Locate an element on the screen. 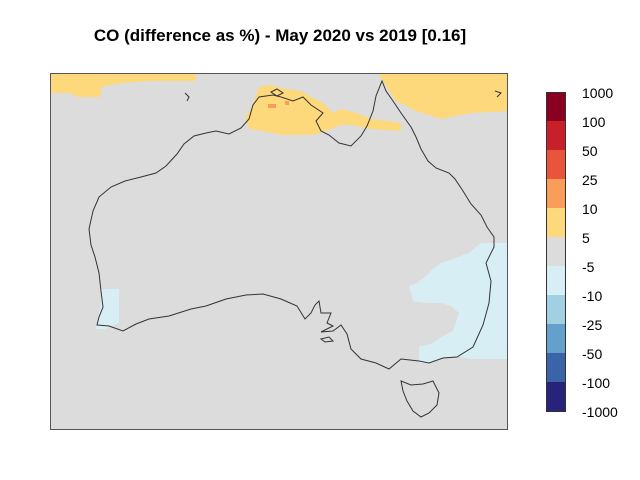 The height and width of the screenshot is (480, 640). legend-label: 50 is located at coordinates (590, 151).